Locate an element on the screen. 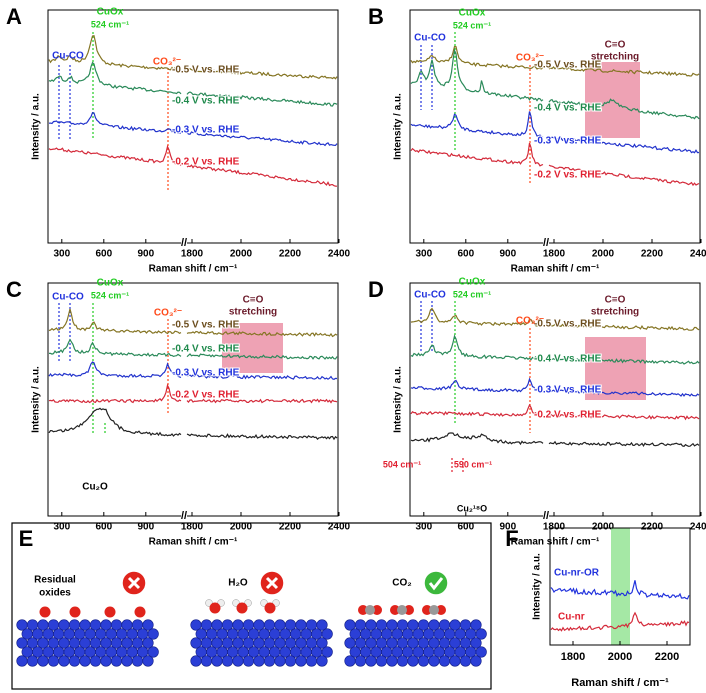 The width and height of the screenshot is (706, 693). annotation: Cu₂O is located at coordinates (95, 487).